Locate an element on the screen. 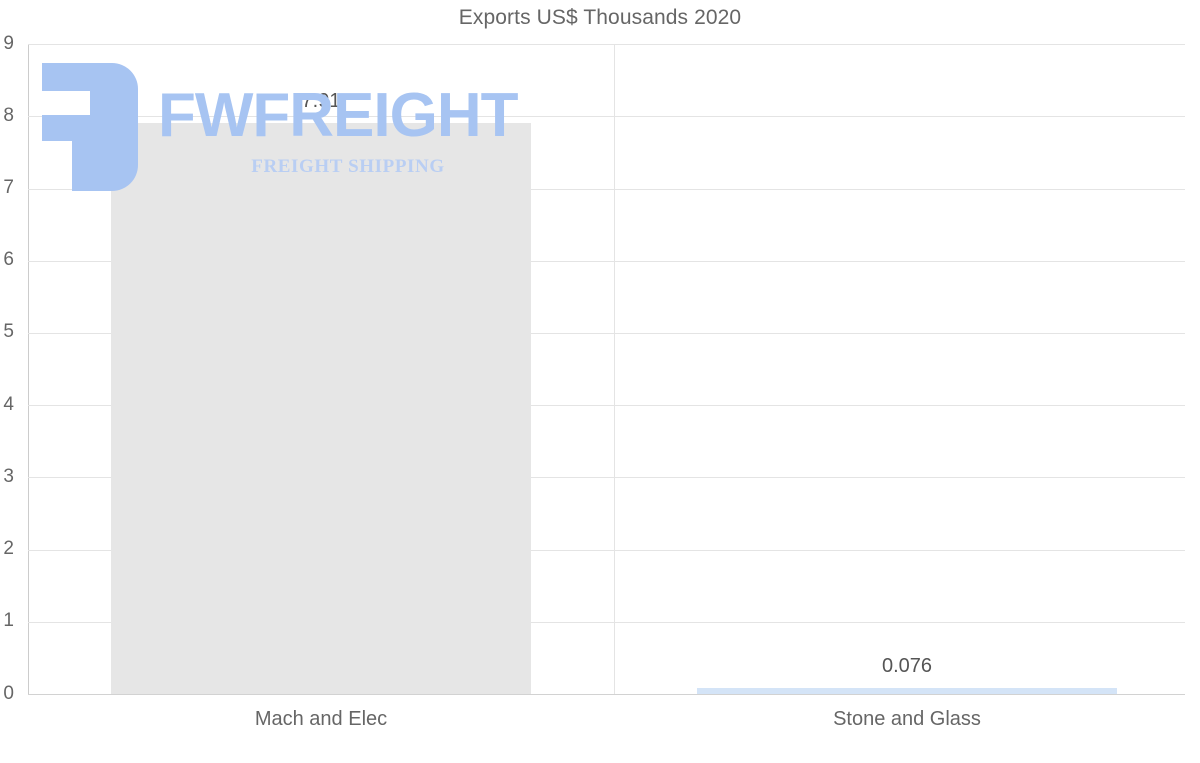 This screenshot has height=763, width=1200. bar-value-label-mach-and-elec: 7.91 is located at coordinates (321, 101).